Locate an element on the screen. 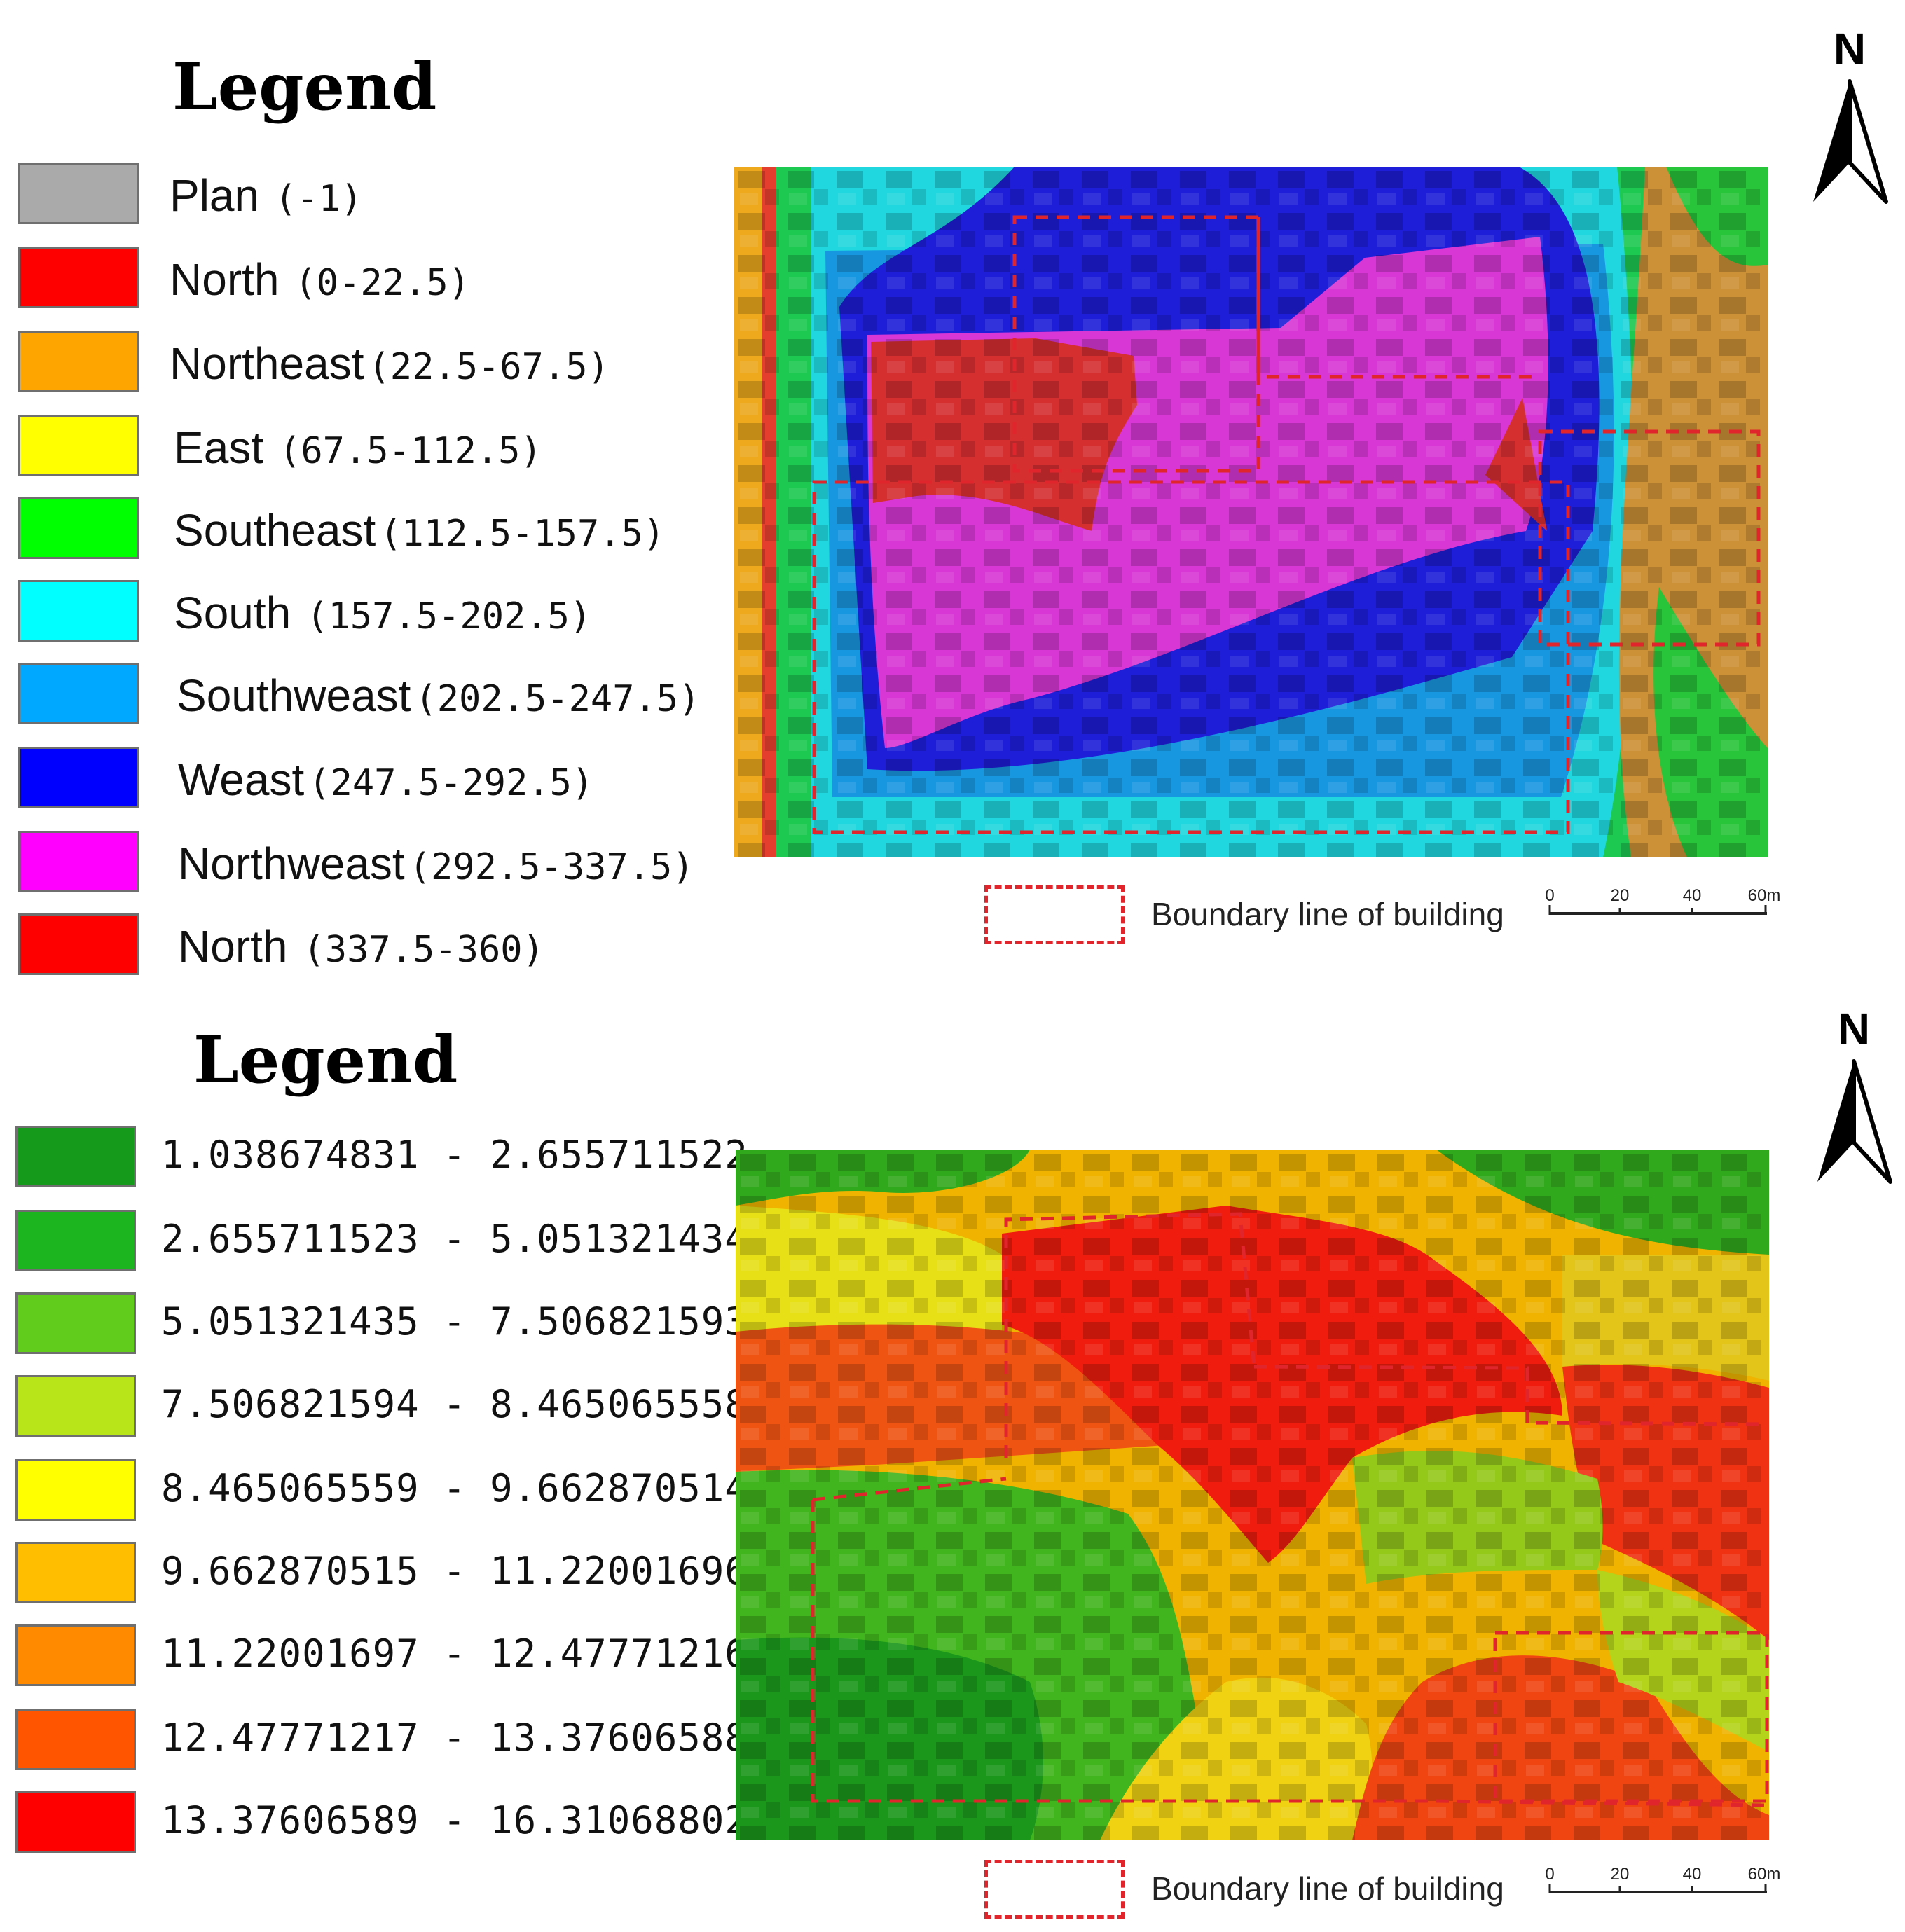 The width and height of the screenshot is (1905, 1932). legend-item-range: (202.5-247.5) is located at coordinates (558, 699).